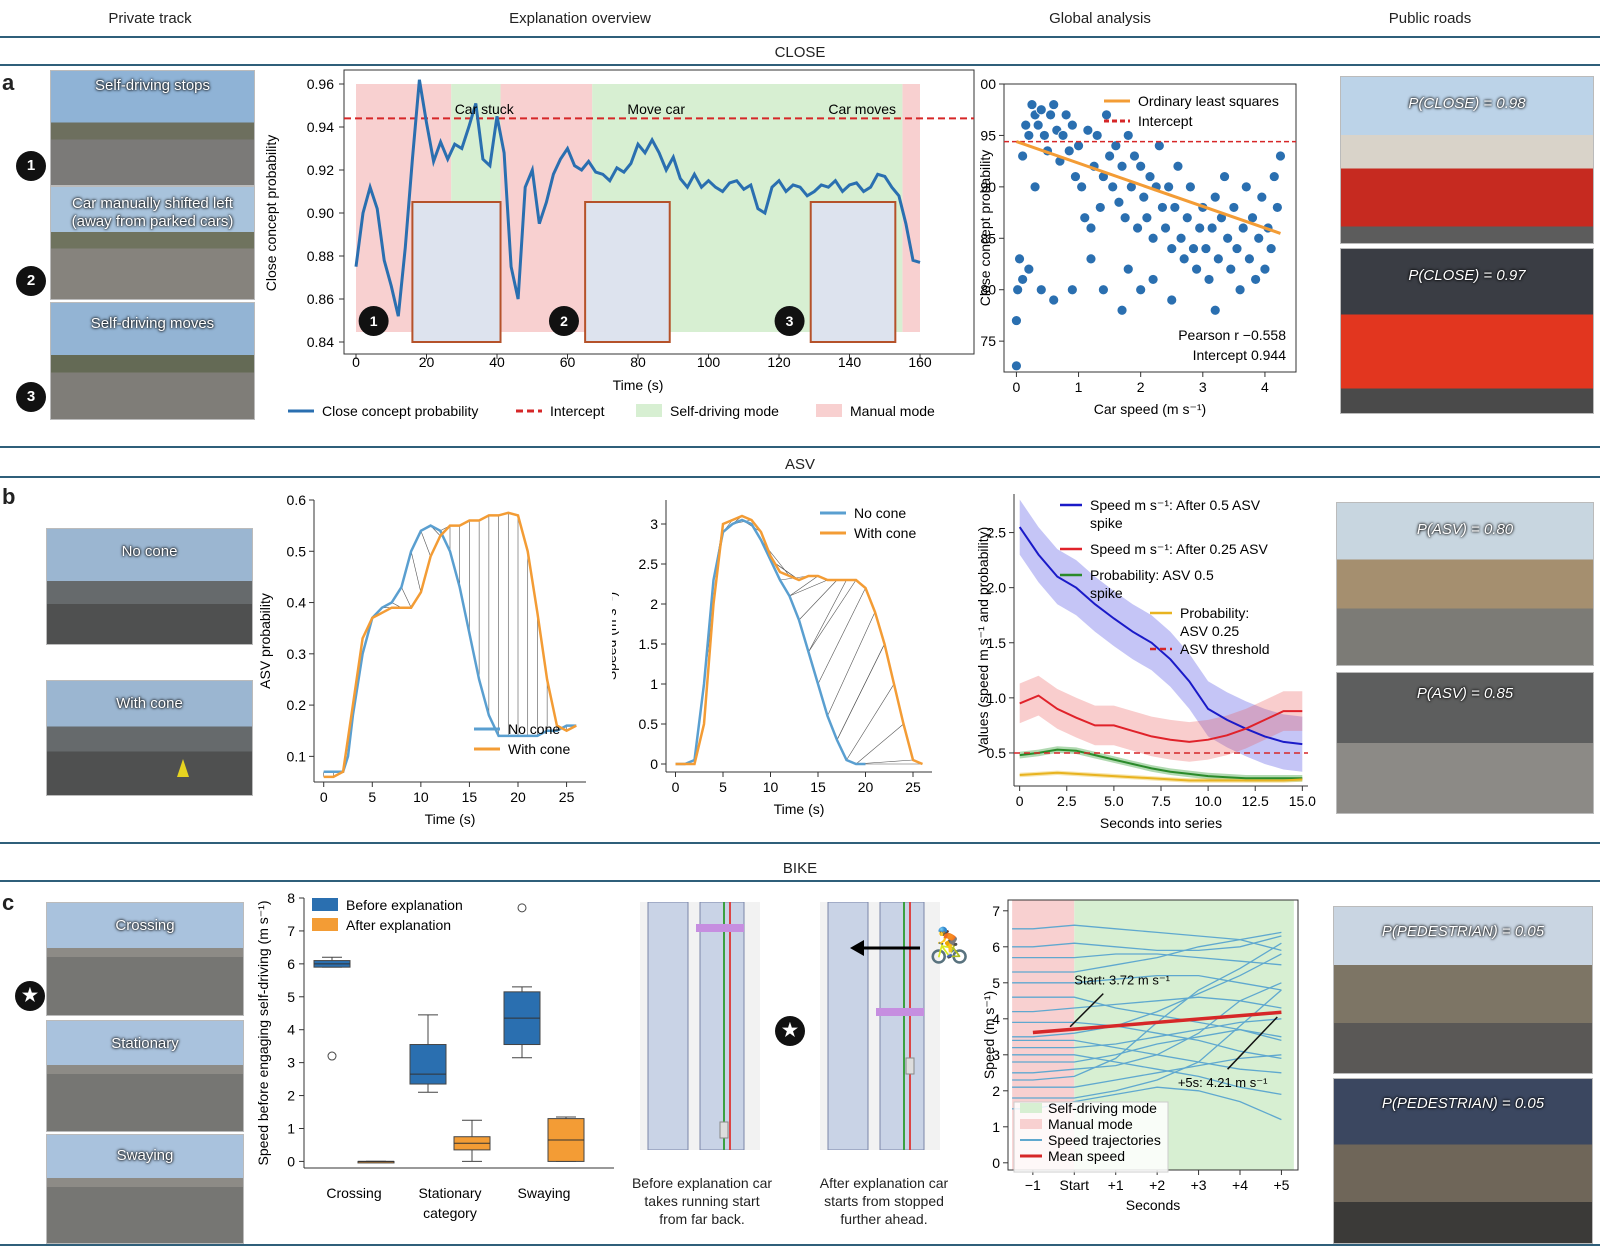 The image size is (1600, 1249). Describe the element at coordinates (920, 362) in the screenshot. I see `x-tick-label: 160` at that location.